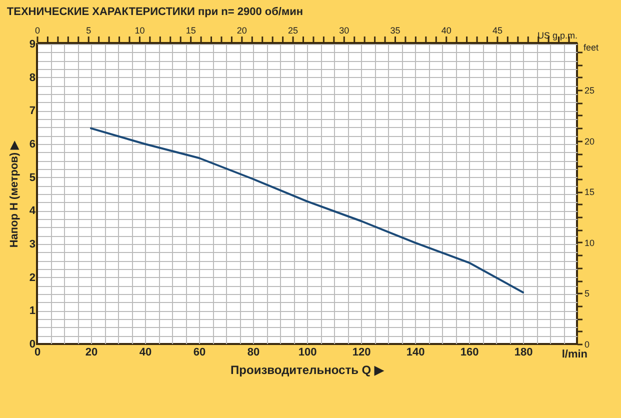 This screenshot has height=418, width=621. What do you see at coordinates (91, 352) in the screenshot?
I see `x-tick-label: 20` at bounding box center [91, 352].